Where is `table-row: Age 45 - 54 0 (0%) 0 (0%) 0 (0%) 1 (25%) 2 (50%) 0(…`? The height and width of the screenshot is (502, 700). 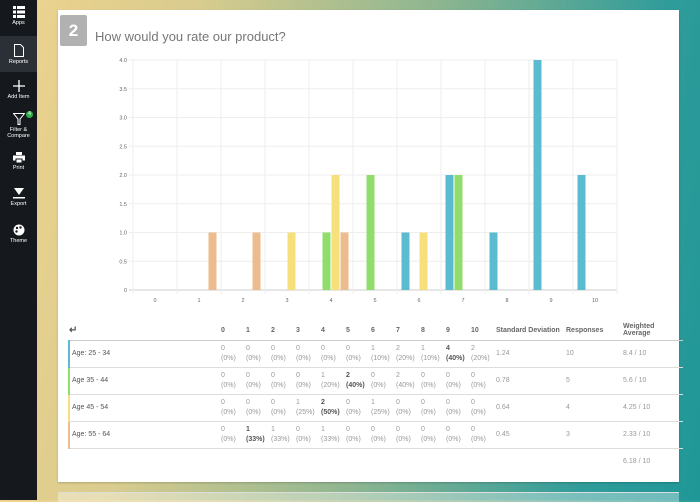 table-row: Age 45 - 54 0 (0%) 0 (0%) 0 (0%) 1 (25%) 2 (50%) 0(… is located at coordinates (375, 408).